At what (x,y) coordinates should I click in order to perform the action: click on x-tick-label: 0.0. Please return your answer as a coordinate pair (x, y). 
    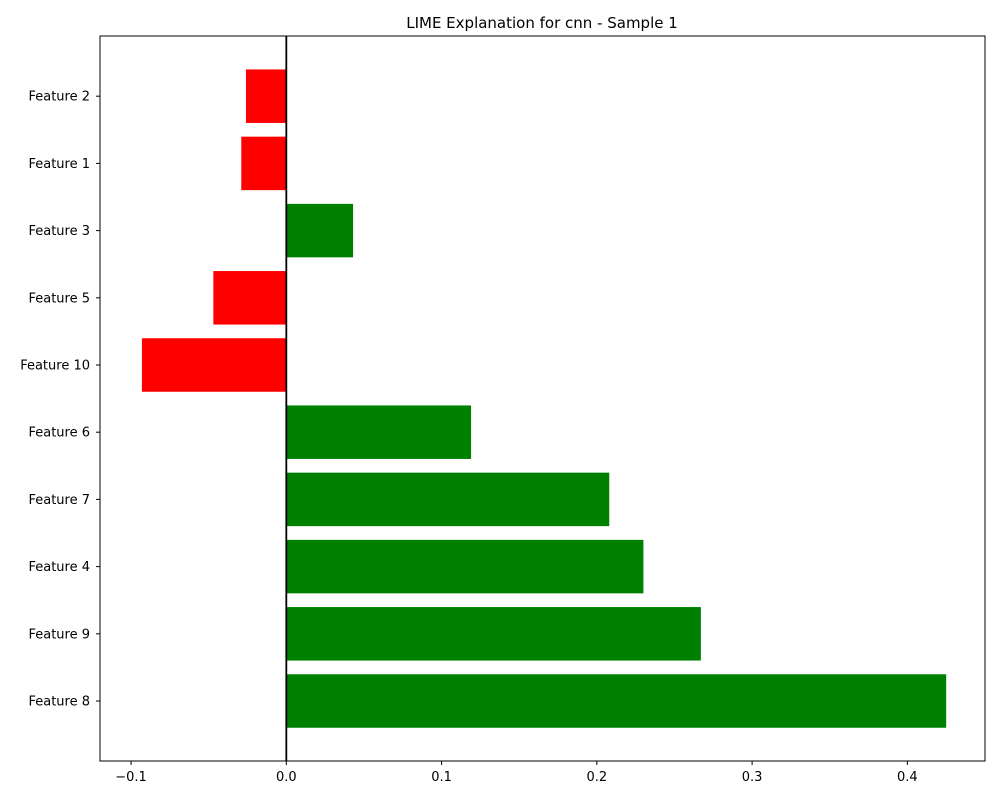
    Looking at the image, I should click on (286, 777).